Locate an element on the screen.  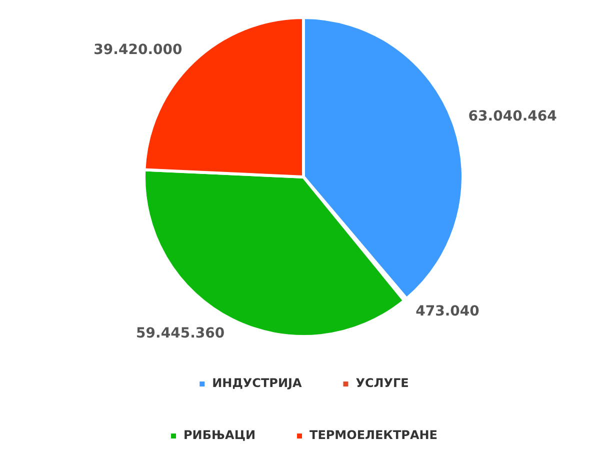
data-label: 473.040 is located at coordinates (448, 312).